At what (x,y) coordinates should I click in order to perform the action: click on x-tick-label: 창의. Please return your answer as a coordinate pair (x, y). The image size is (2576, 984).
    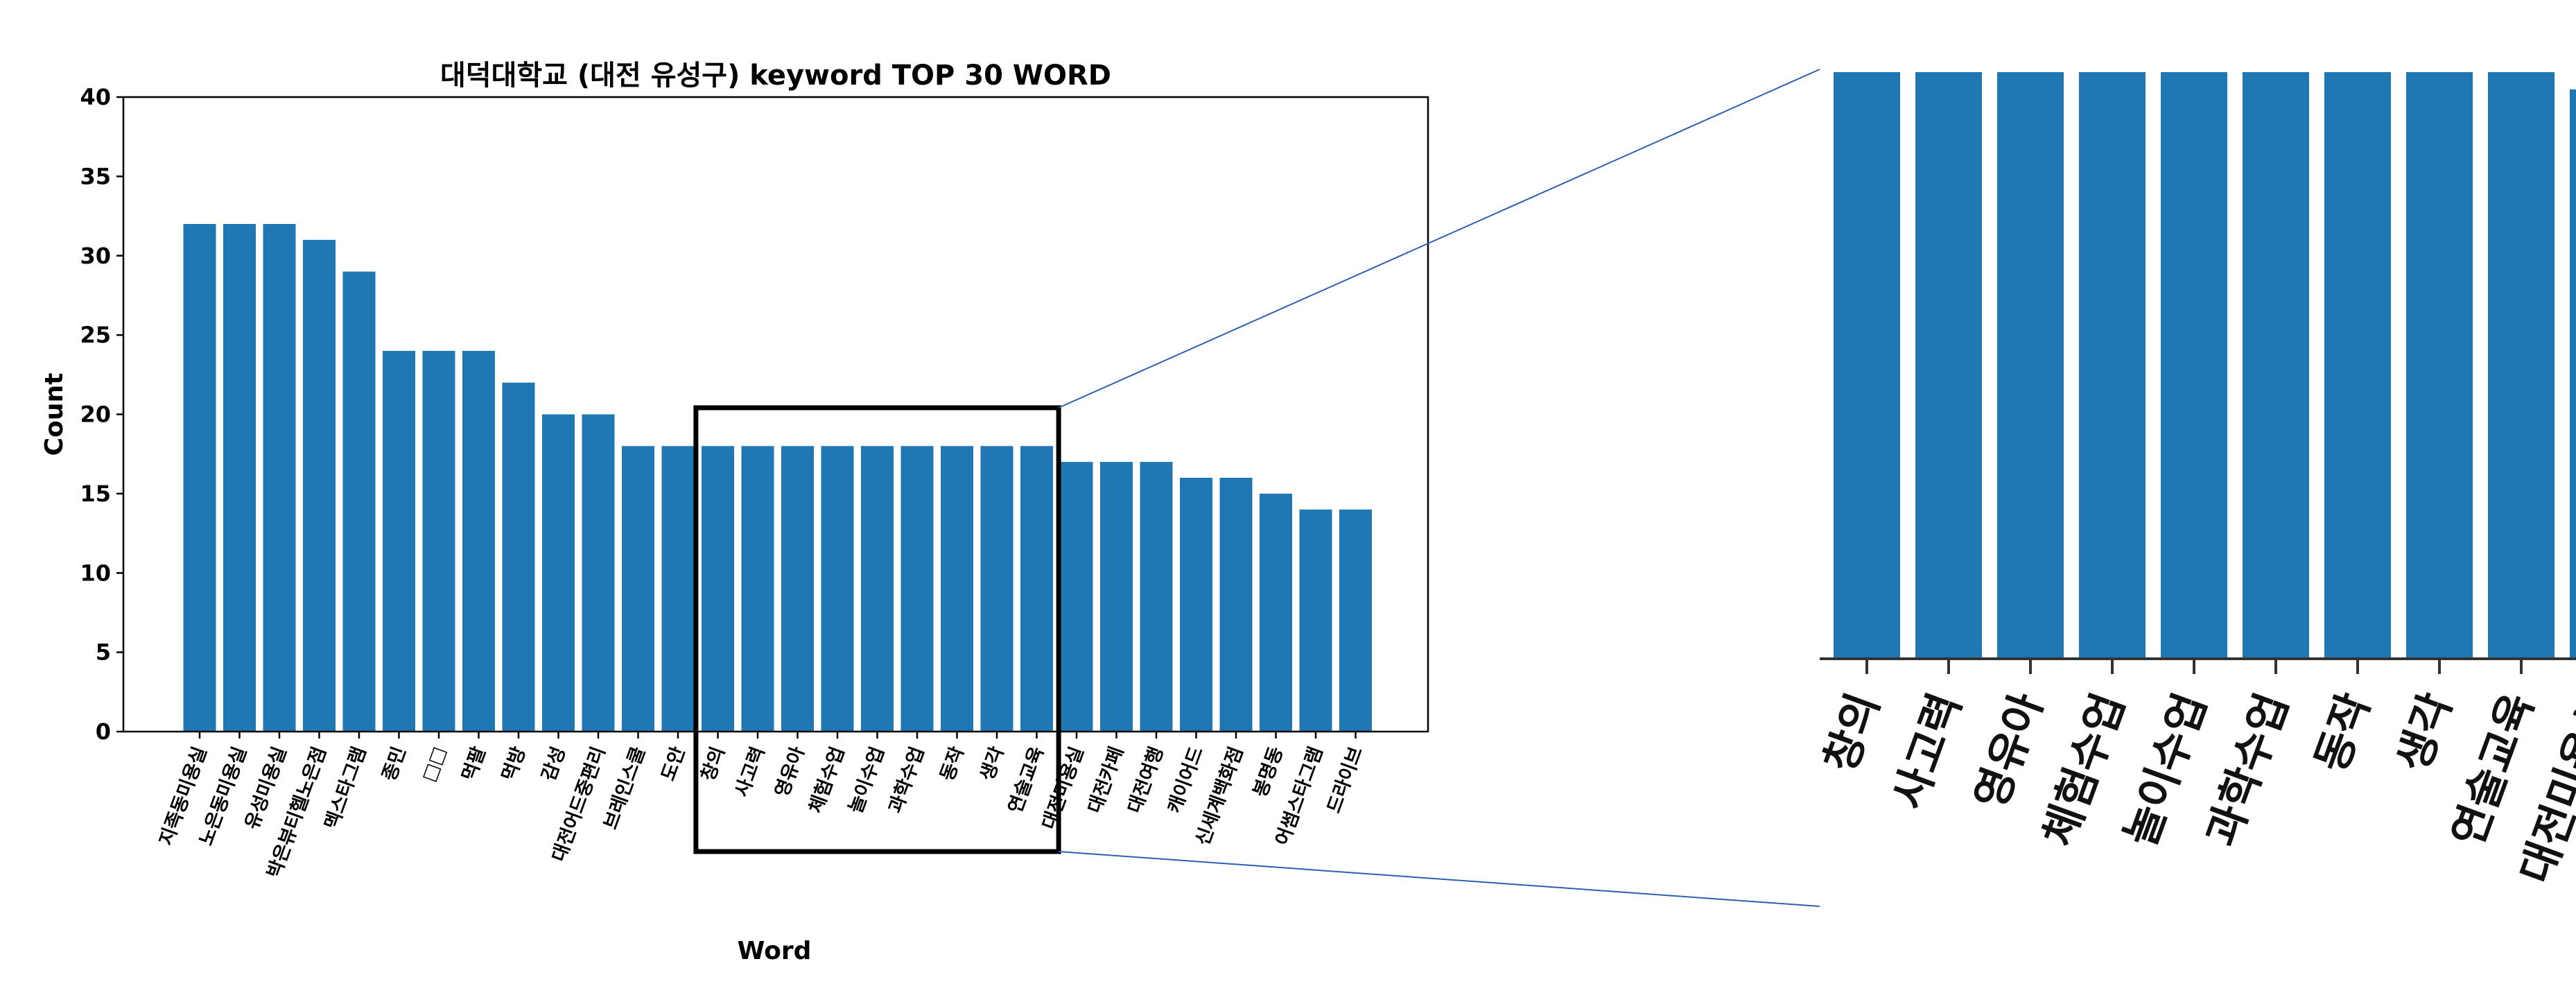
    Looking at the image, I should click on (713, 764).